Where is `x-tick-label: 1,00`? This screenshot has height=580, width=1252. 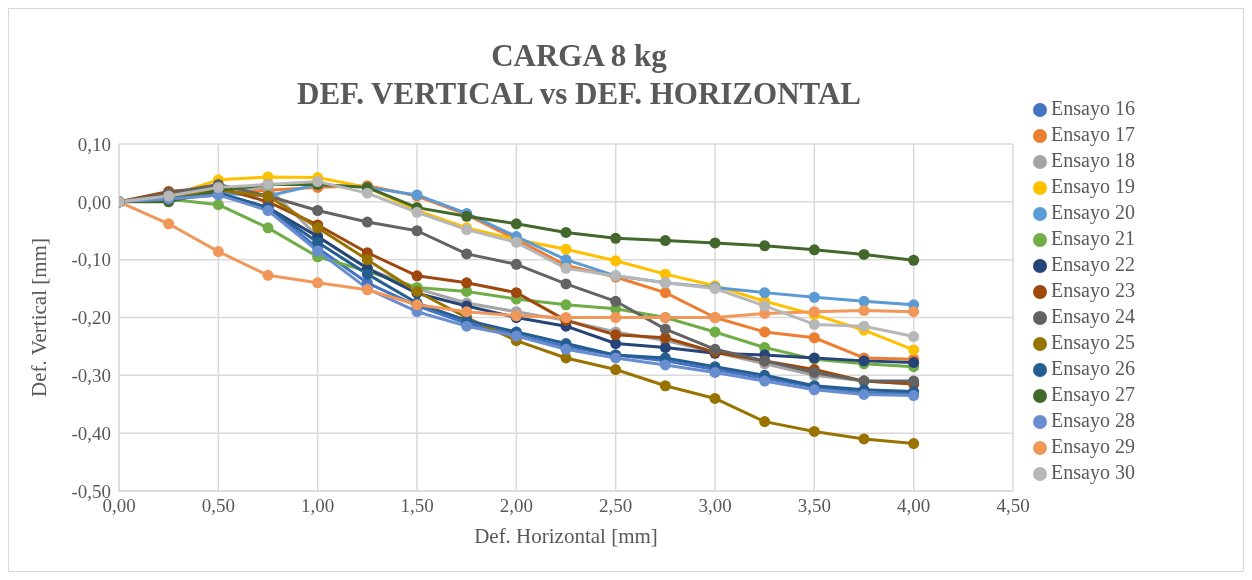 x-tick-label: 1,00 is located at coordinates (318, 506).